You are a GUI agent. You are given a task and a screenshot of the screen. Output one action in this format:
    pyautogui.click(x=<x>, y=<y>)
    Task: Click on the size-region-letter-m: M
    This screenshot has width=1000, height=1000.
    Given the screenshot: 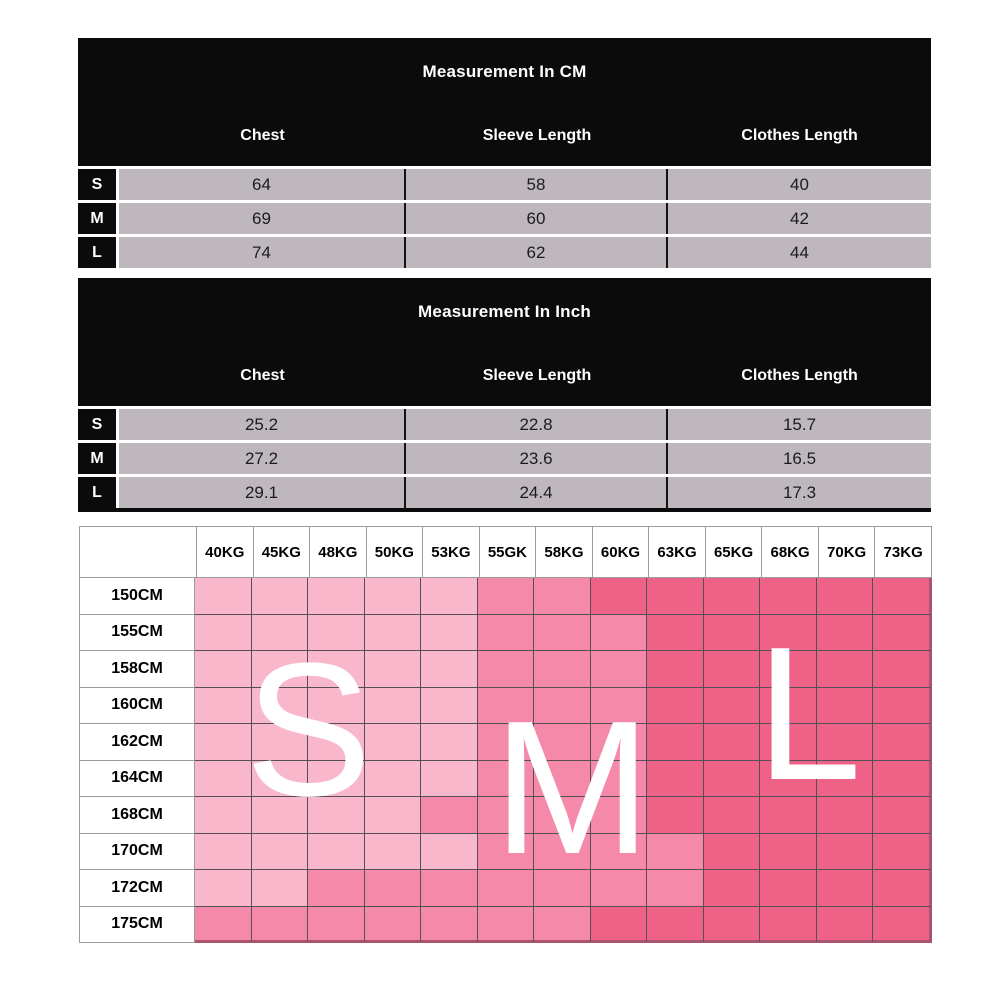 What is the action you would take?
    pyautogui.click(x=572, y=788)
    